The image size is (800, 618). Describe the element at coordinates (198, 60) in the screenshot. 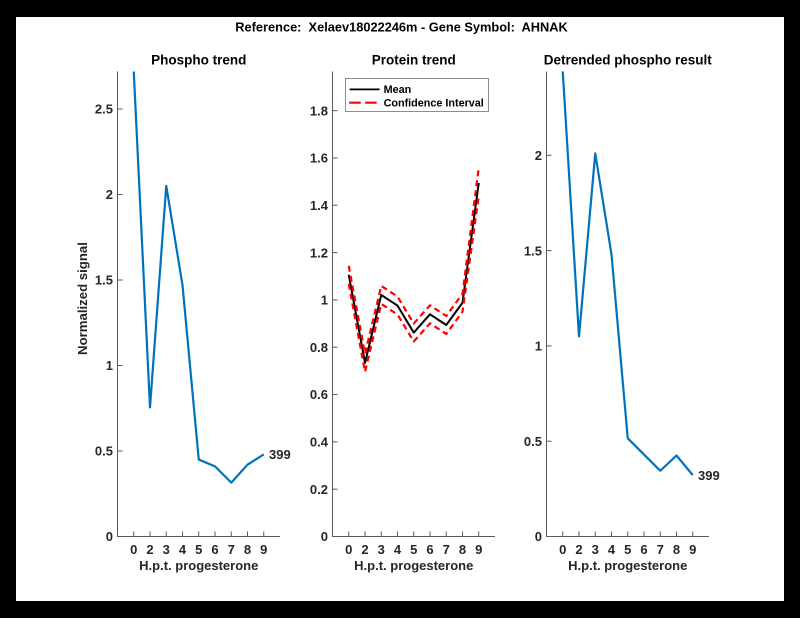

I see `svg-text: Phospho trend` at that location.